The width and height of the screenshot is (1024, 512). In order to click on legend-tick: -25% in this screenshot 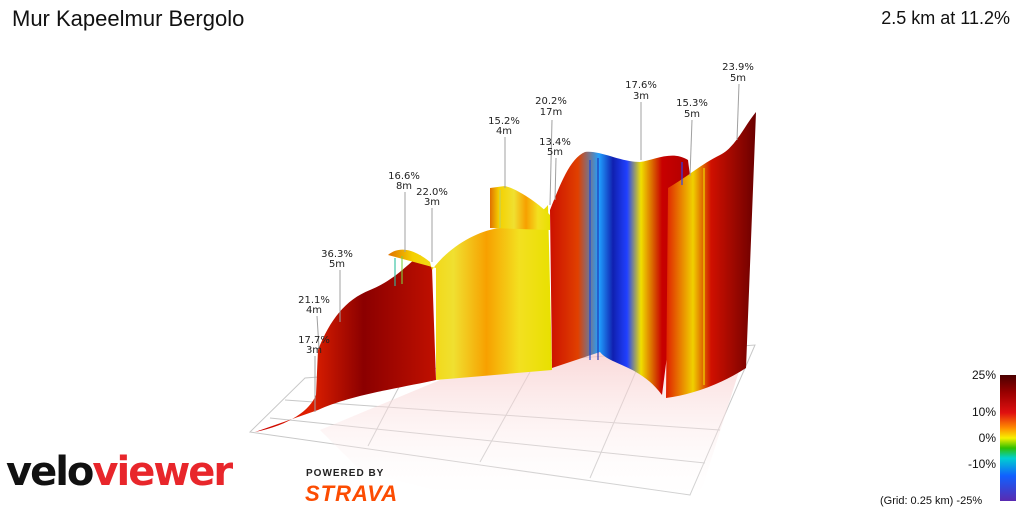, I will do `click(969, 501)`.